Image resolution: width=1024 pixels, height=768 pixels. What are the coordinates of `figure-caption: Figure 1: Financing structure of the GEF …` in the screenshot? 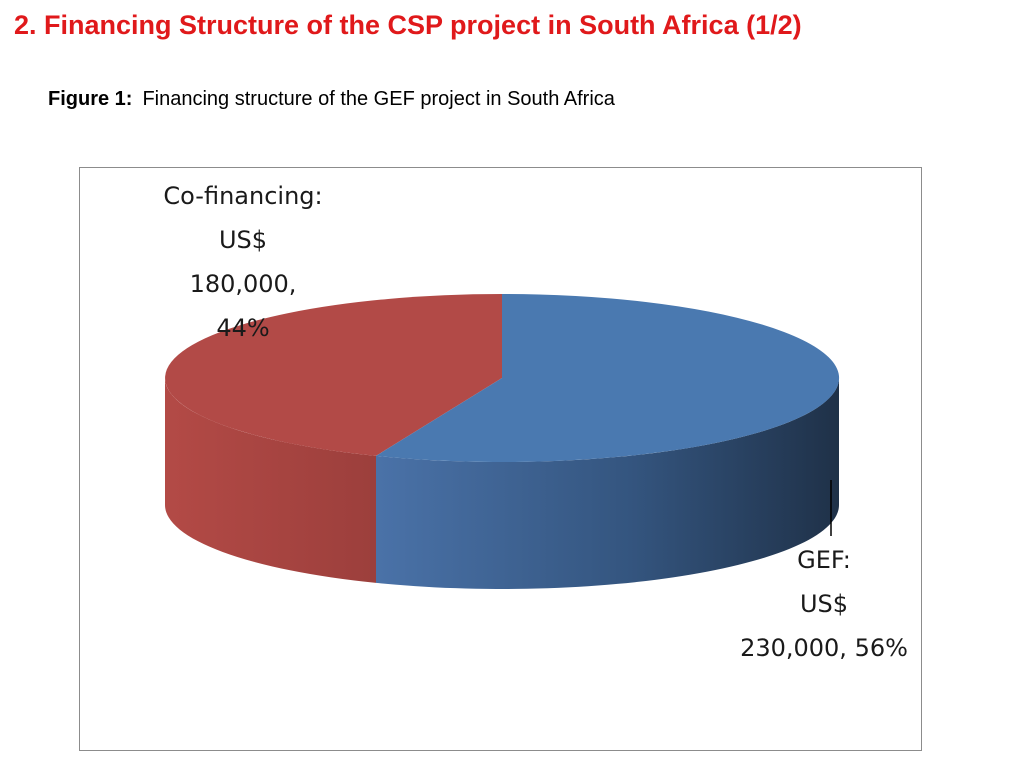 It's located at (331, 99).